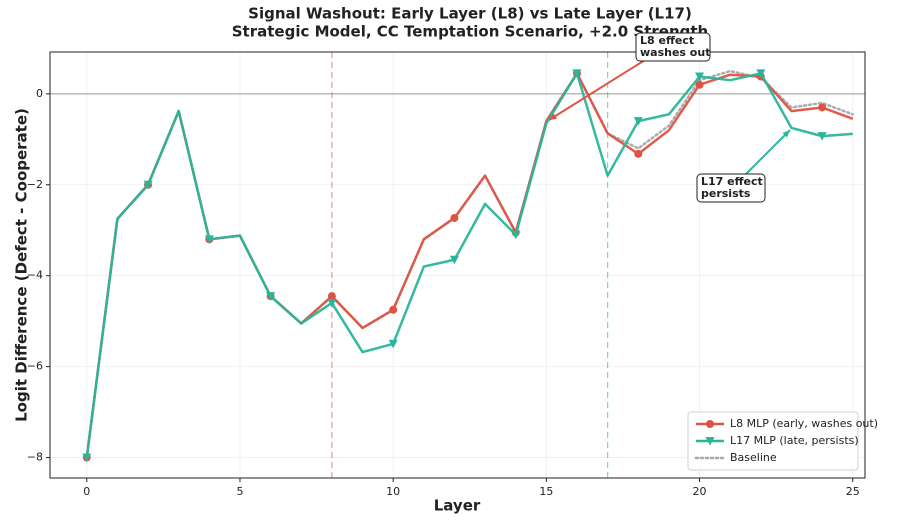 Image resolution: width=900 pixels, height=521 pixels. What do you see at coordinates (35, 457) in the screenshot?
I see `y-tick-label: −8` at bounding box center [35, 457].